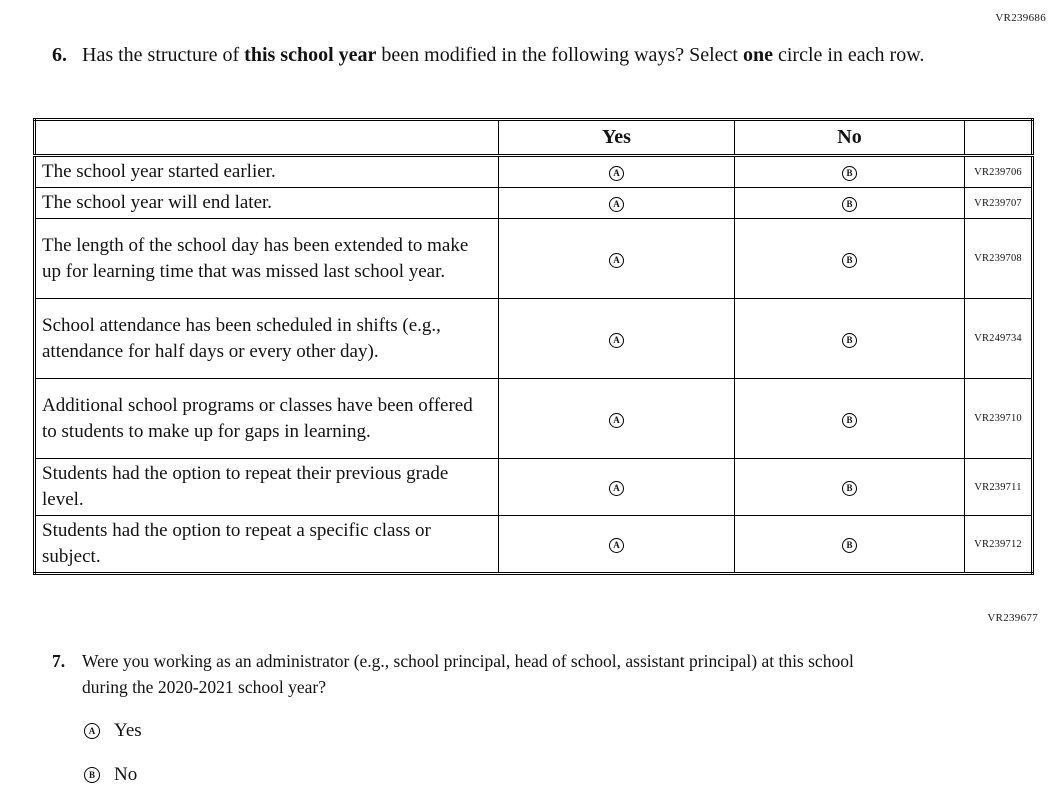 The image size is (1064, 799). I want to click on row-code: VR239710, so click(998, 418).